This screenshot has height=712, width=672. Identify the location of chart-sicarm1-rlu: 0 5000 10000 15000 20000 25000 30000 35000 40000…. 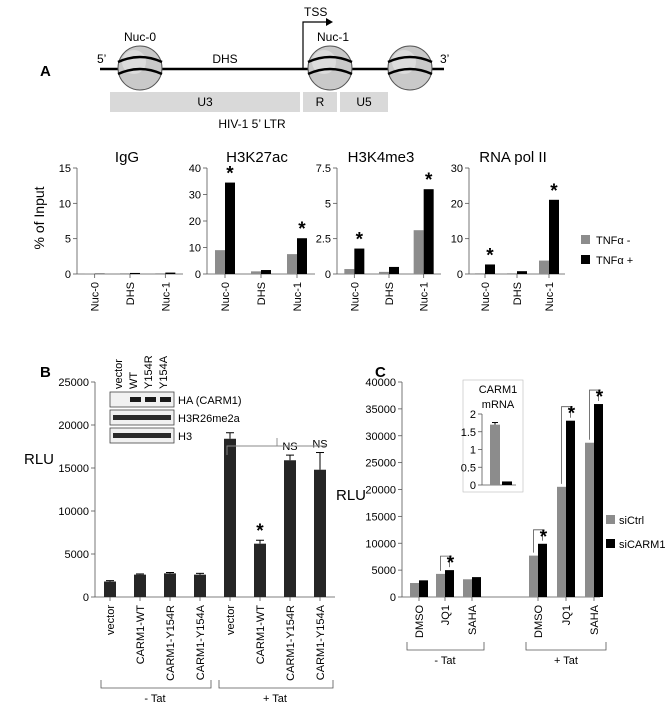
(486, 522).